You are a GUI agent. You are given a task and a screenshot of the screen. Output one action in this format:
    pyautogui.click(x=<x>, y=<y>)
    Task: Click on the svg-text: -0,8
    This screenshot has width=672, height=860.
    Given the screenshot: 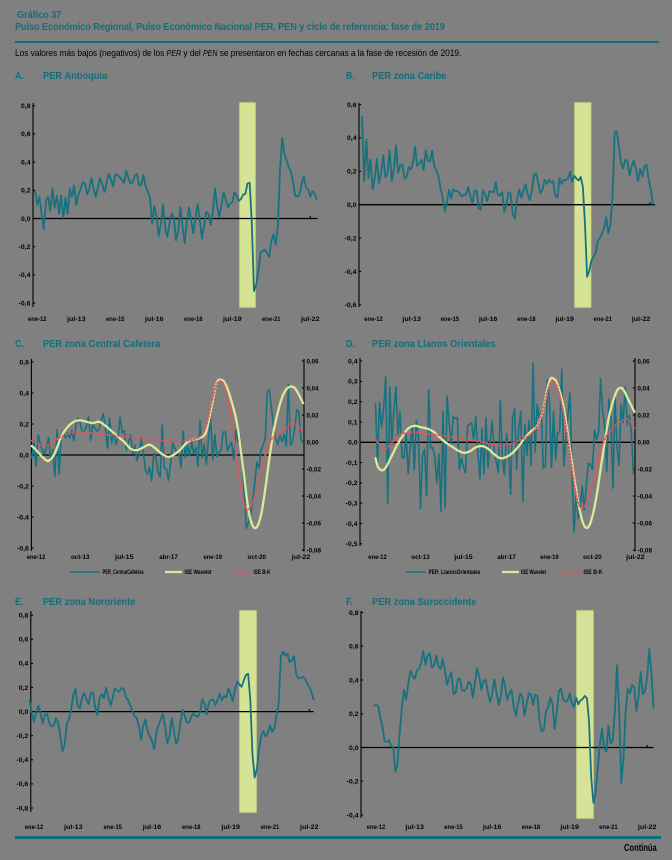 What is the action you would take?
    pyautogui.click(x=22, y=808)
    